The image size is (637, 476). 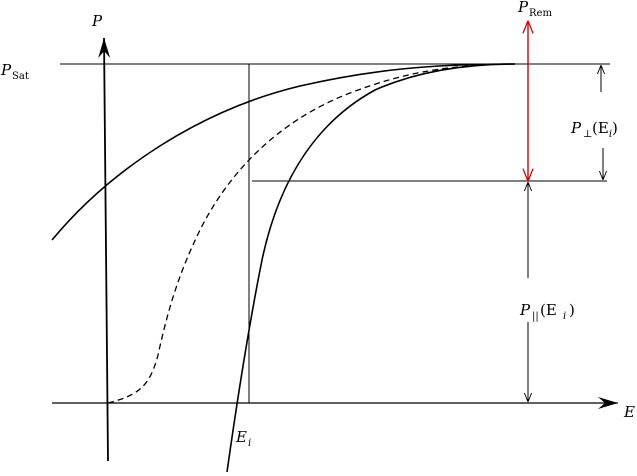 I want to click on p-axis-label: P, so click(x=97, y=21).